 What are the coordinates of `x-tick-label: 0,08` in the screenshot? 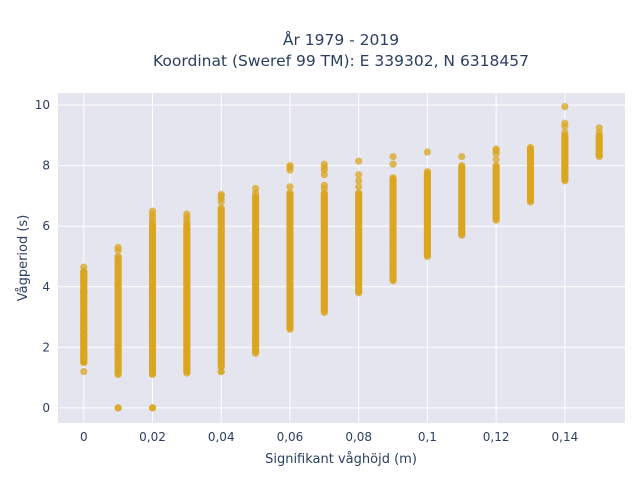 It's located at (358, 437).